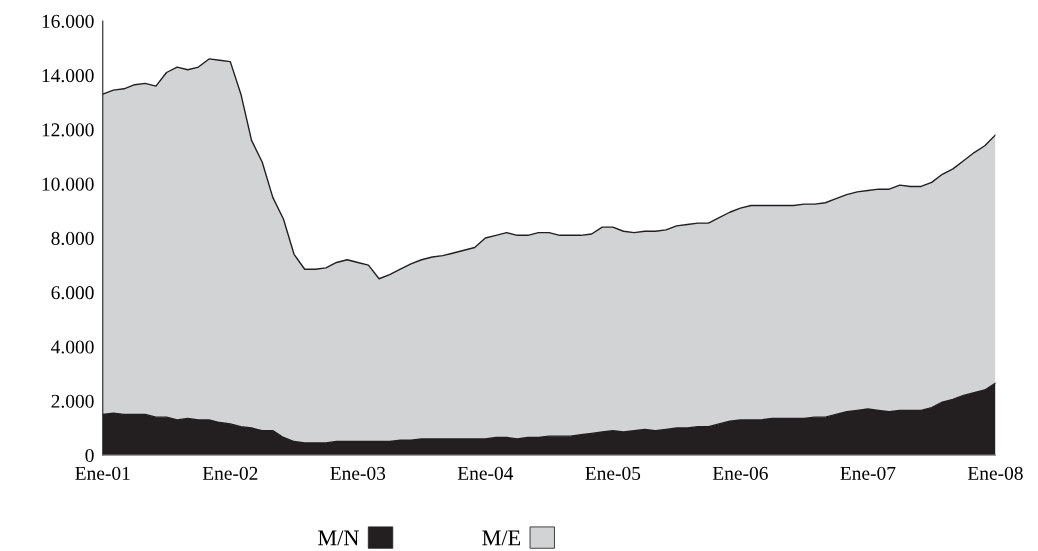  Describe the element at coordinates (72, 401) in the screenshot. I see `y-tick-label: 2.000` at that location.